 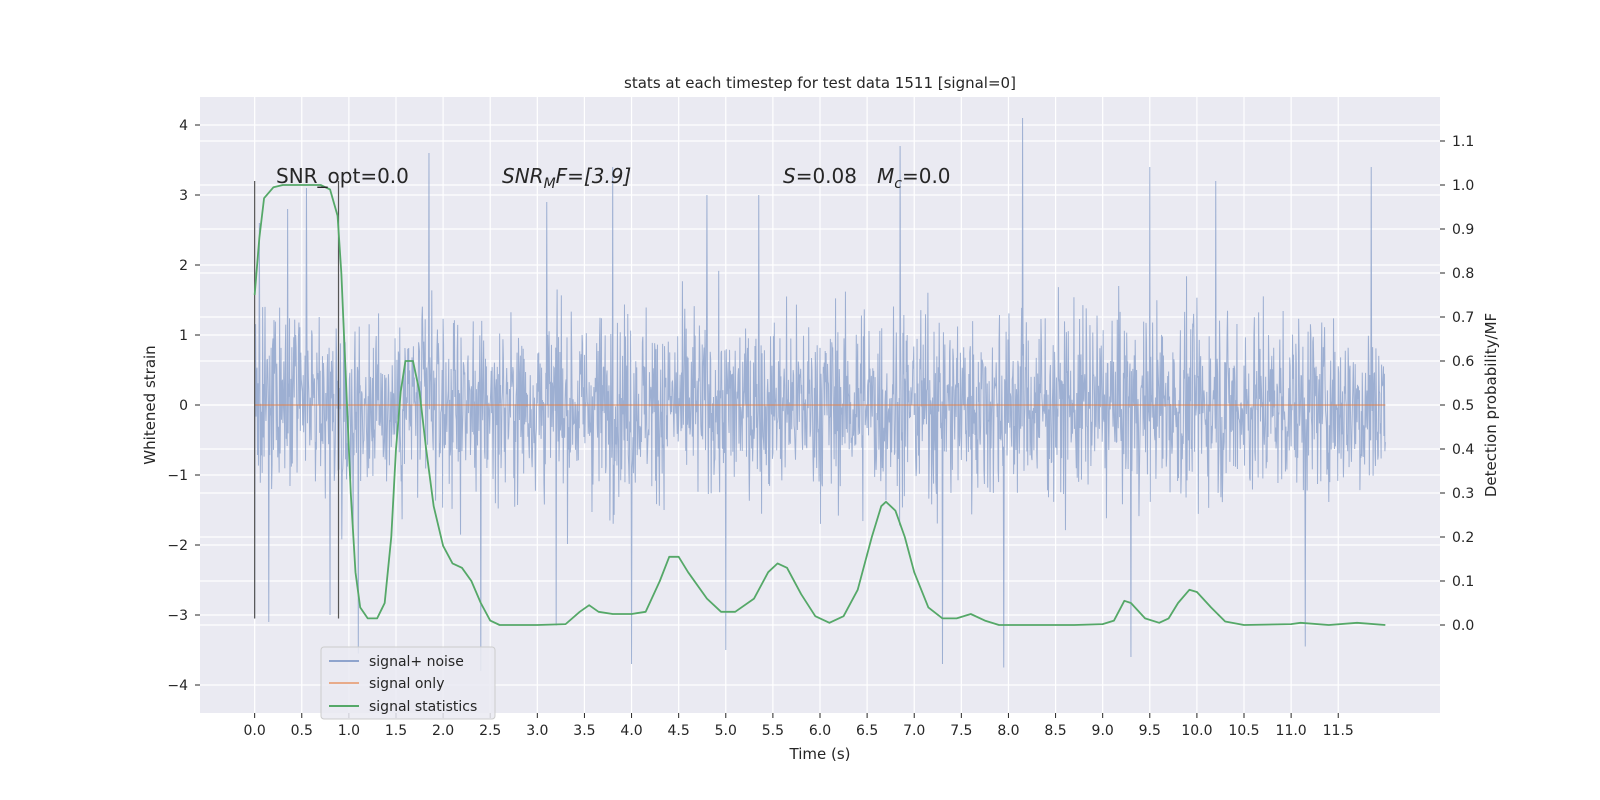 I want to click on y2-tick-label: 0.8, so click(x=1463, y=274).